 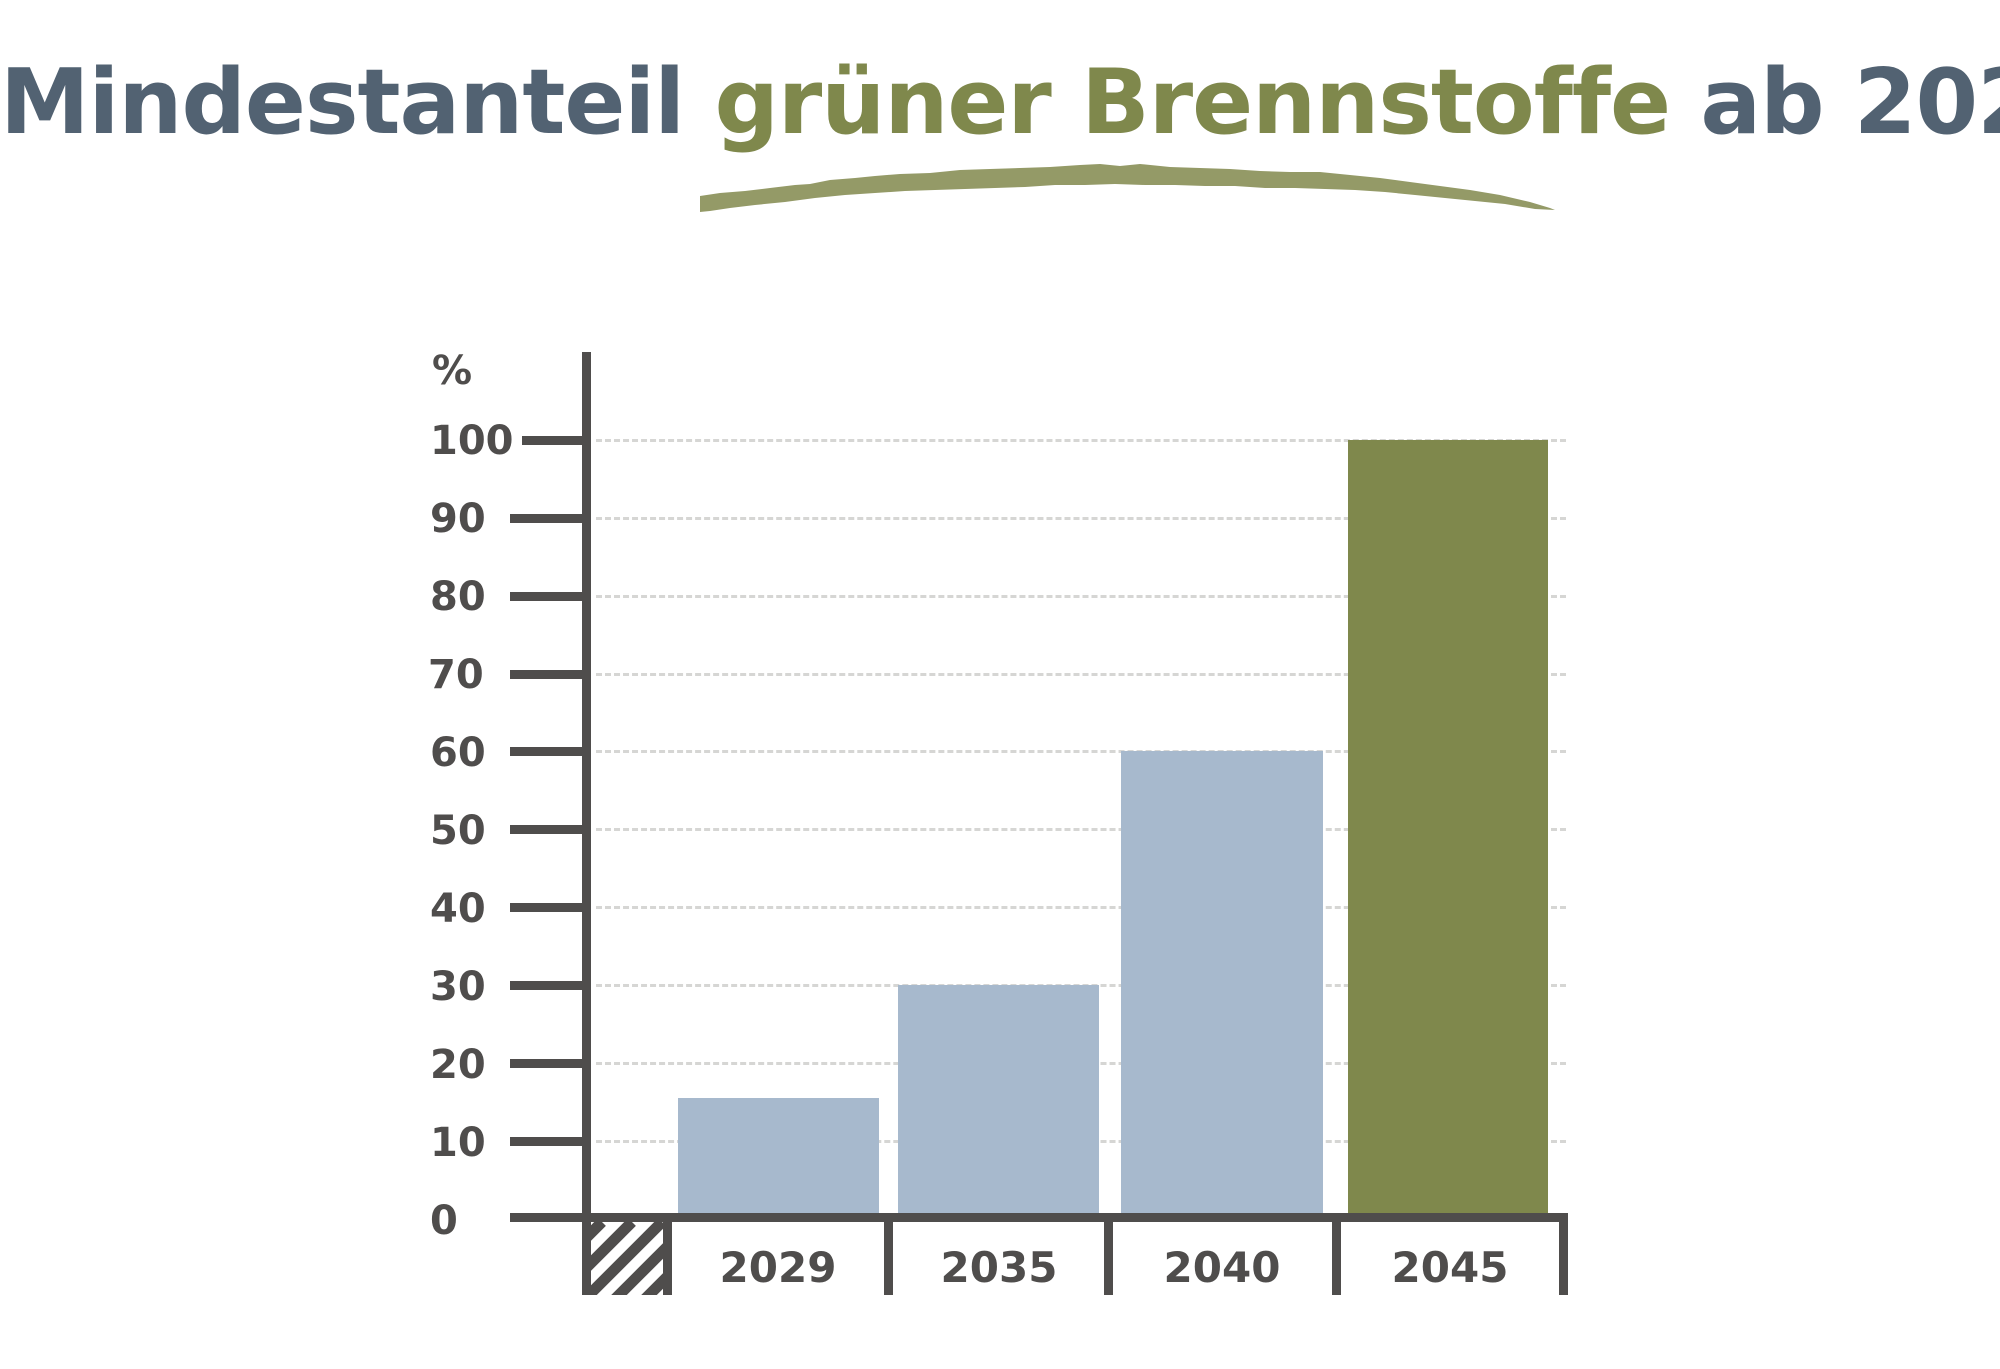 I want to click on title-part-1: Mindestanteil, so click(x=357, y=102).